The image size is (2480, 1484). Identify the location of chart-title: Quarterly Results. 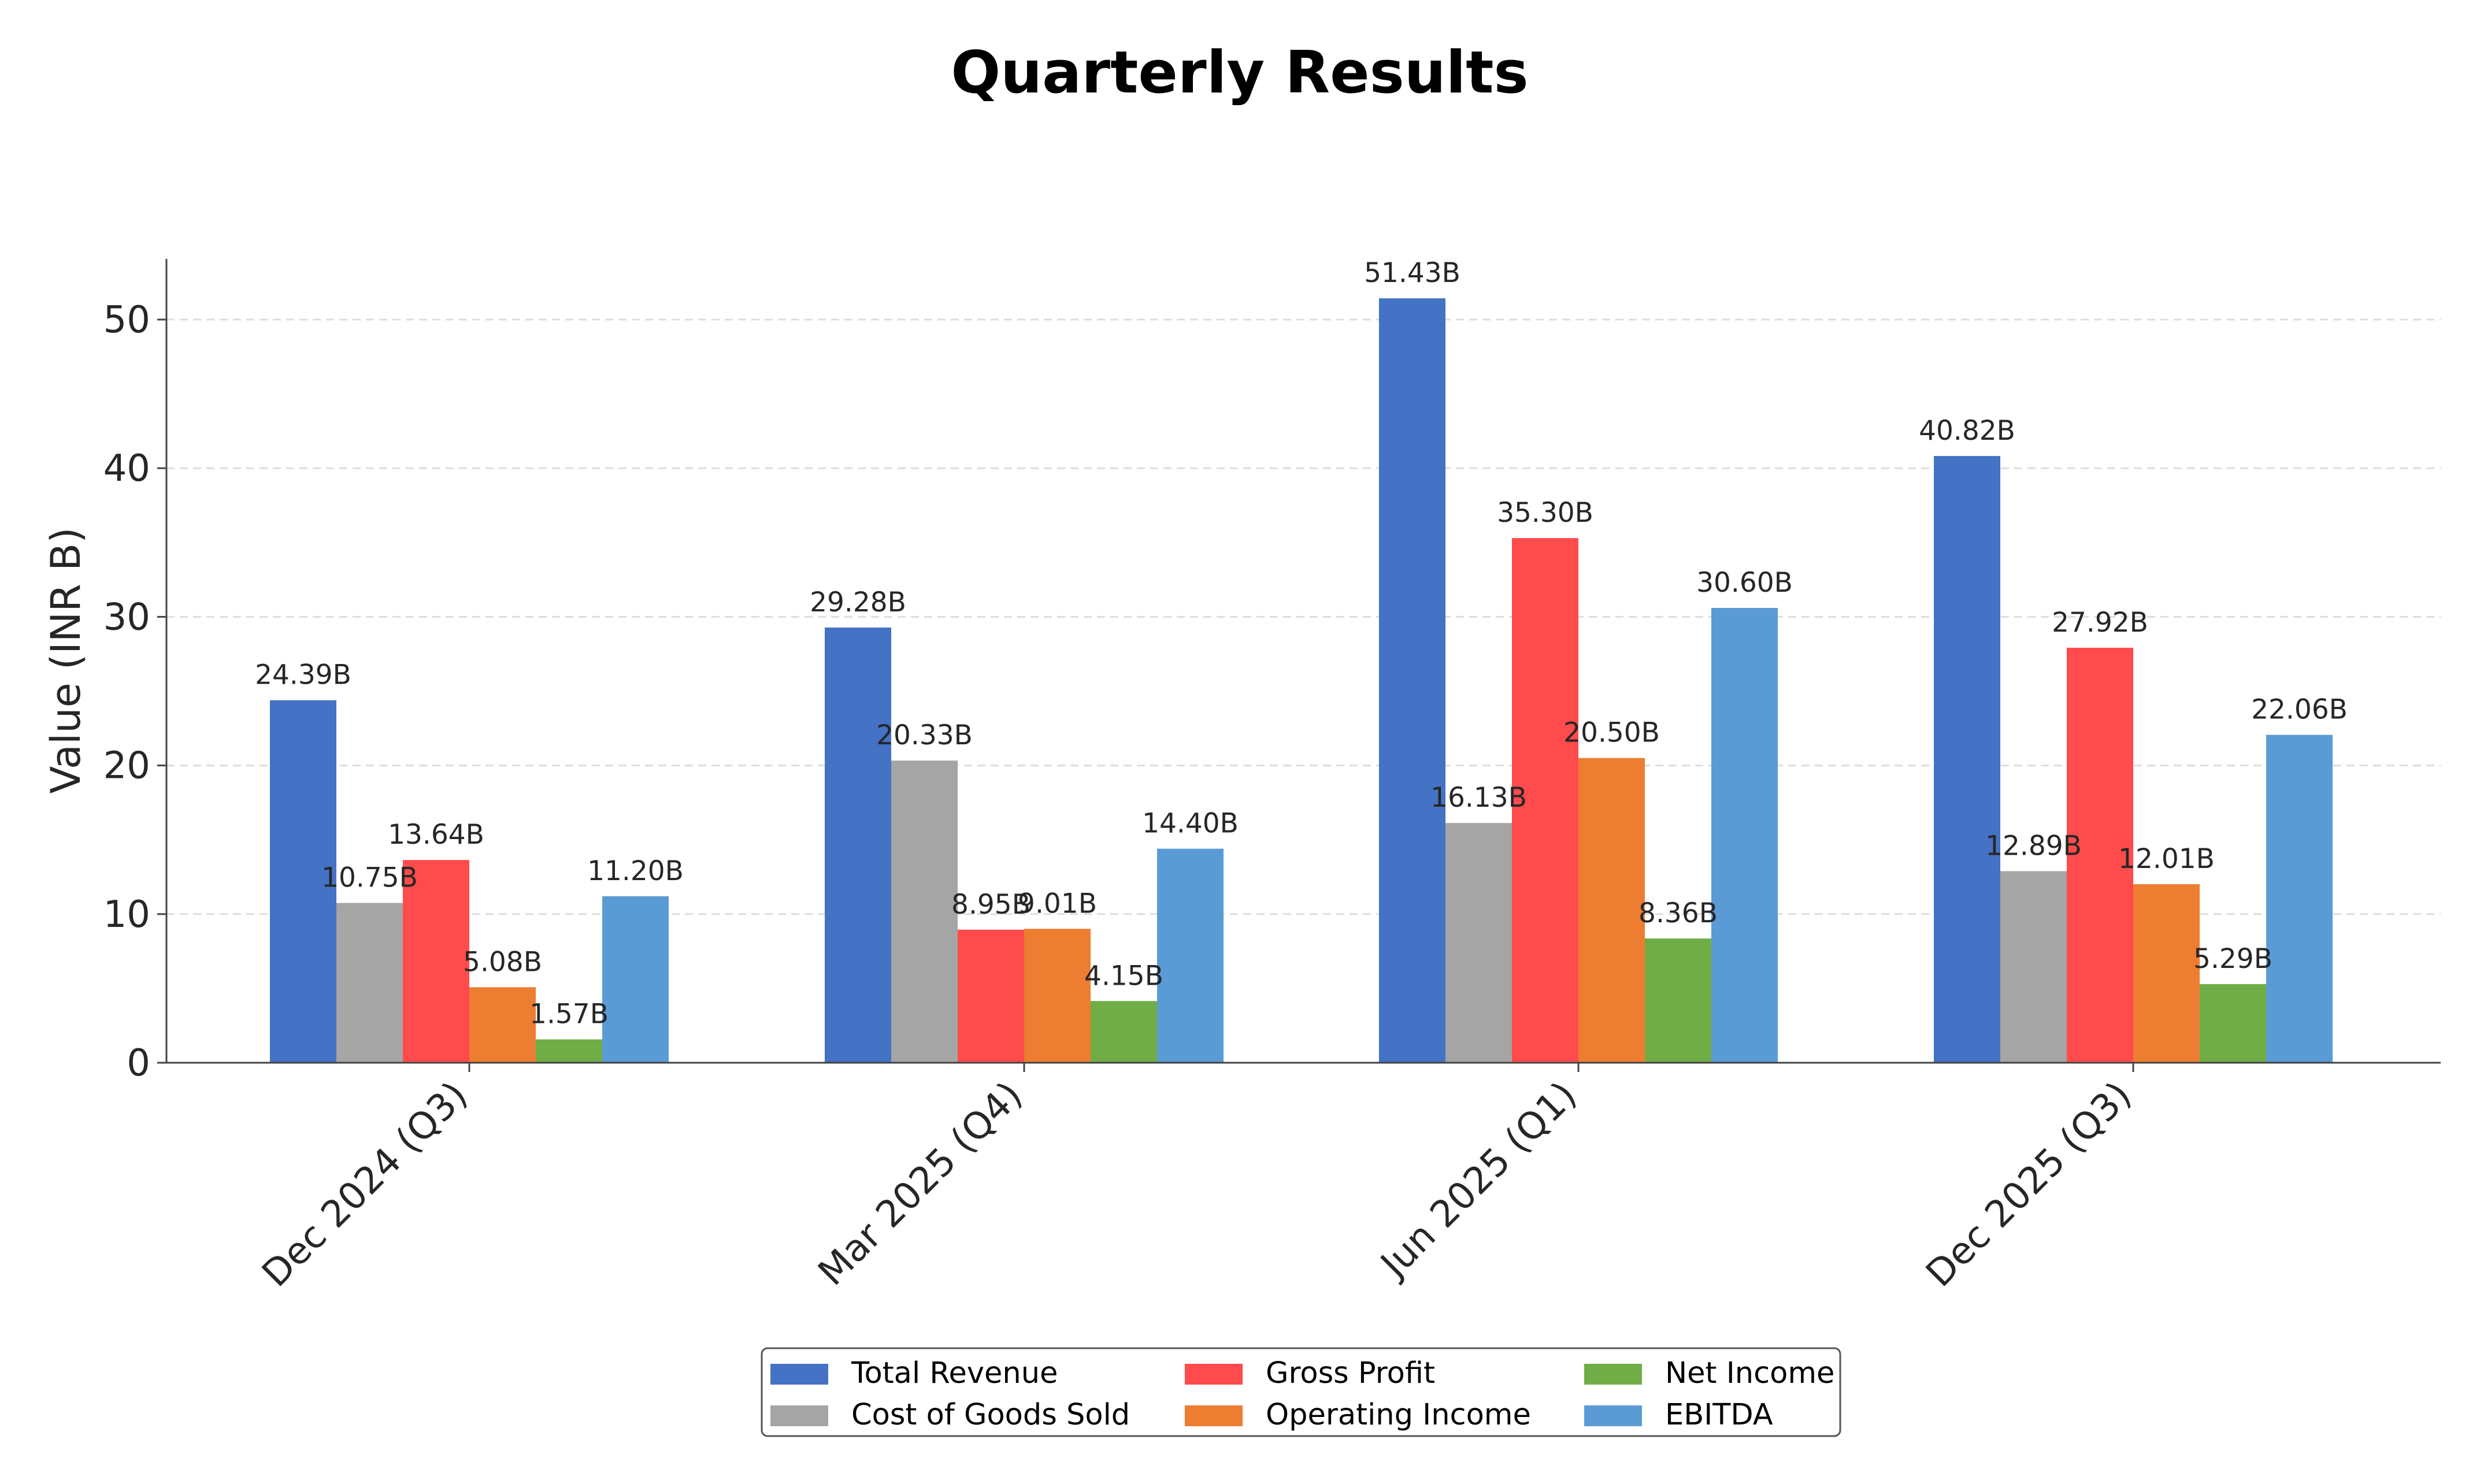
(1240, 72).